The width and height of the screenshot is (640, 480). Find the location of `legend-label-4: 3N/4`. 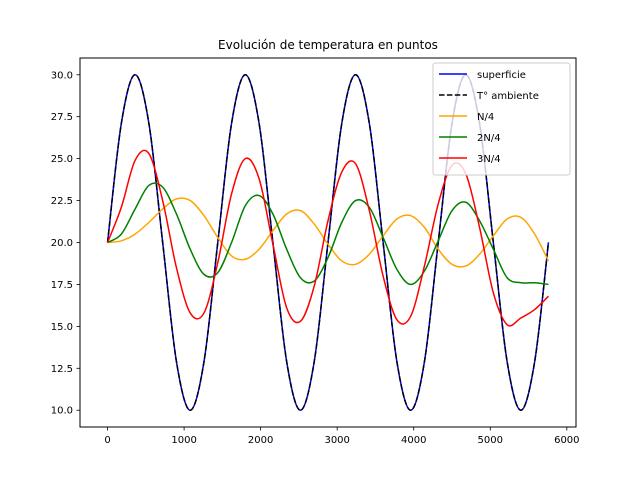

legend-label-4: 3N/4 is located at coordinates (489, 159).